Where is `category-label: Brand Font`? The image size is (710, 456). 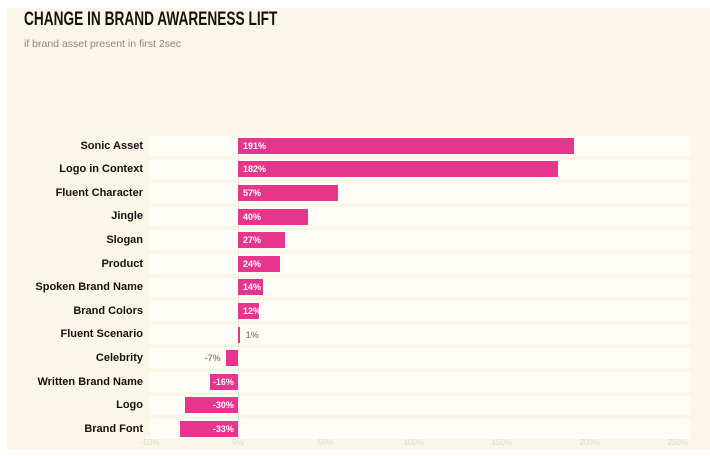
category-label: Brand Font is located at coordinates (113, 428).